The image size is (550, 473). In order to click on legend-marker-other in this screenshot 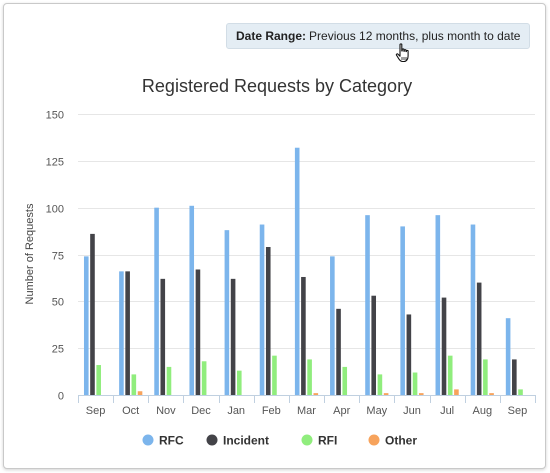, I will do `click(374, 440)`.